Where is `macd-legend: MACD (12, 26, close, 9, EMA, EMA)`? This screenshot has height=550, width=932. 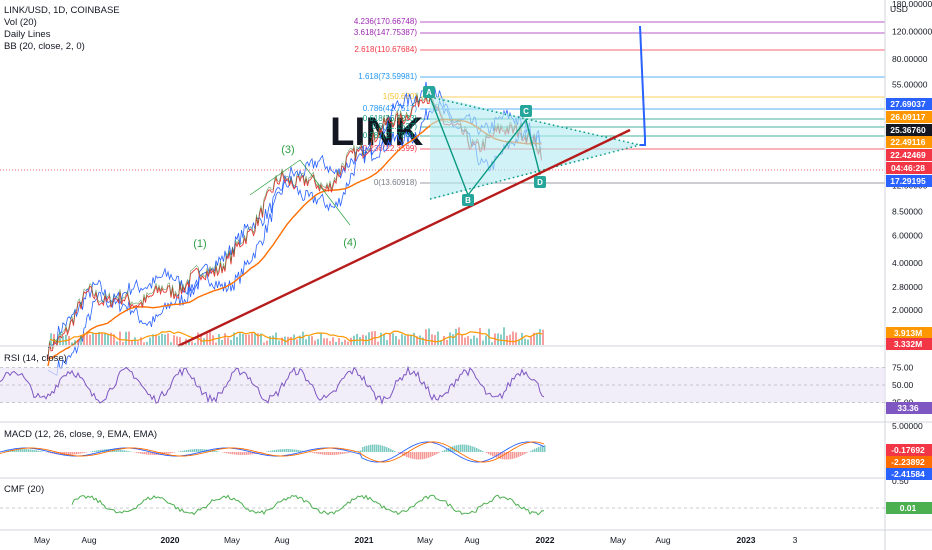 macd-legend: MACD (12, 26, close, 9, EMA, EMA) is located at coordinates (80, 434).